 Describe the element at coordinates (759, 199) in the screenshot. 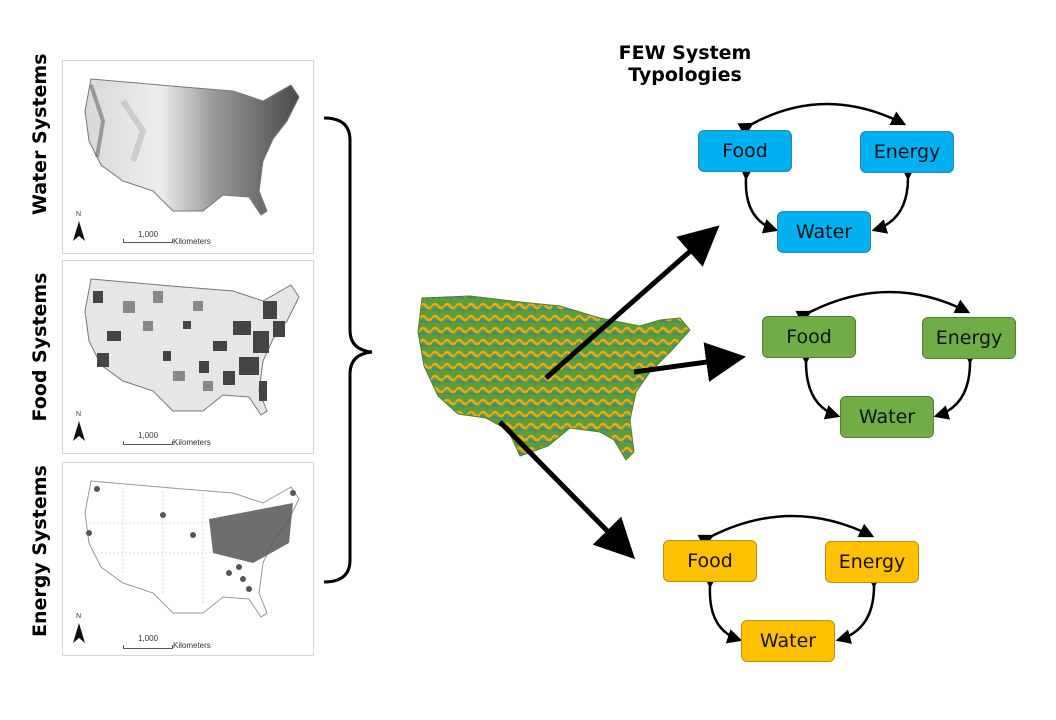

I see `blue-food-water-link` at that location.